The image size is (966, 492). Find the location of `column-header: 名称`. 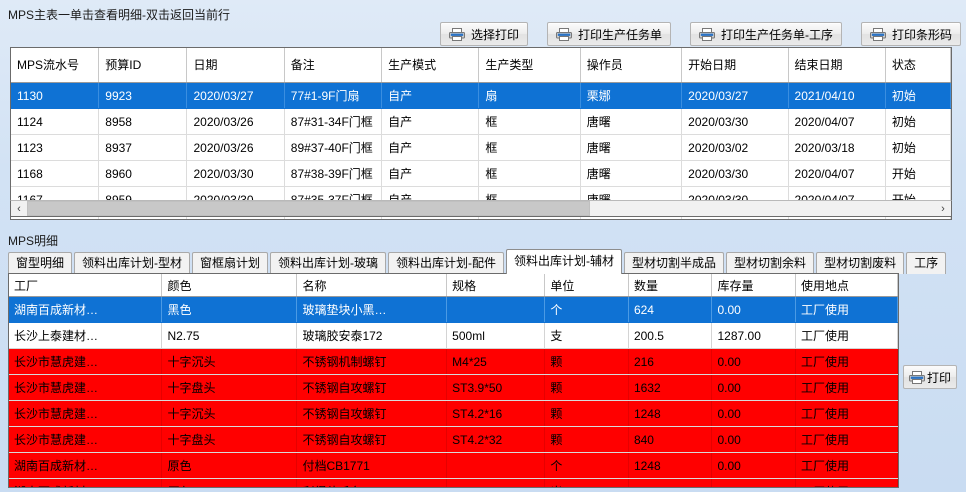

column-header: 名称 is located at coordinates (372, 285).